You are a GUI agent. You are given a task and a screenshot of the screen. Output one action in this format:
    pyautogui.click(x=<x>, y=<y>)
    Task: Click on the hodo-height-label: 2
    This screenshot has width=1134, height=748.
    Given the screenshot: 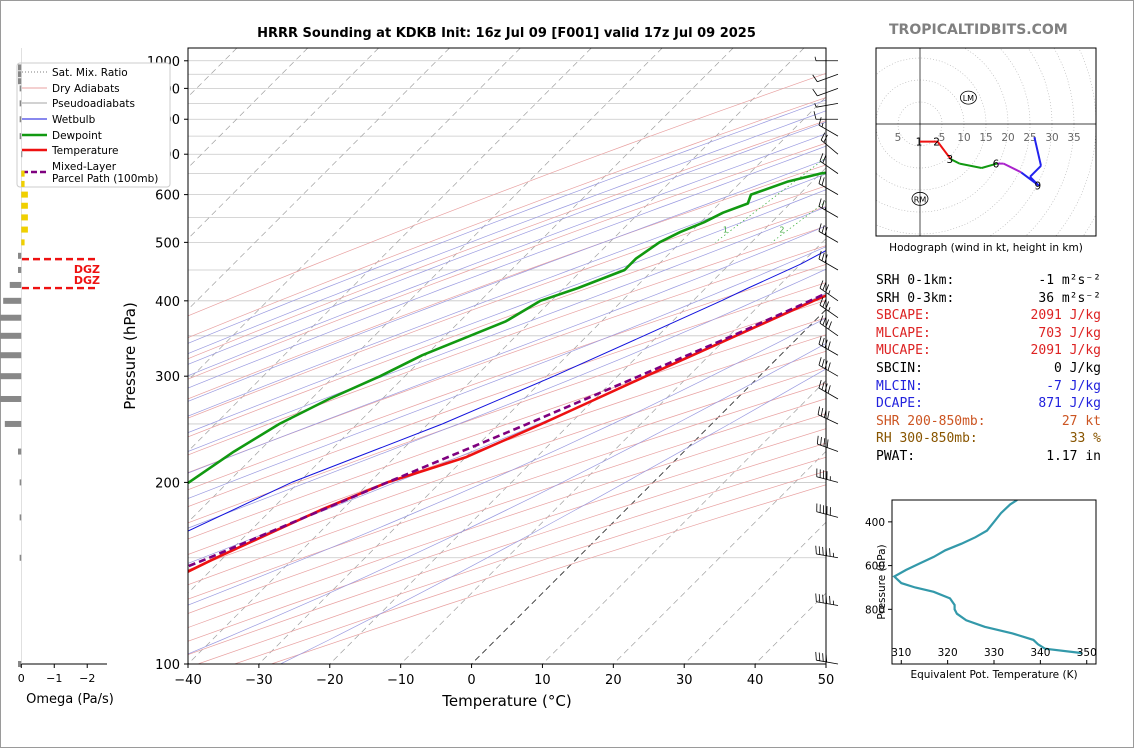 What is the action you would take?
    pyautogui.click(x=936, y=143)
    